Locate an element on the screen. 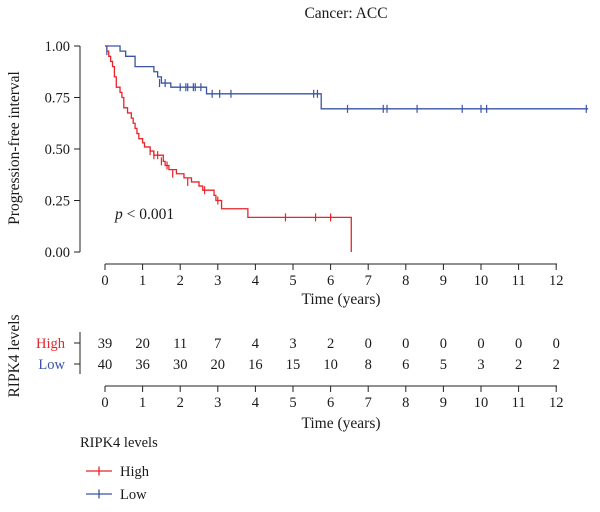 This screenshot has height=512, width=600. risk-count-high: 3 is located at coordinates (292, 344).